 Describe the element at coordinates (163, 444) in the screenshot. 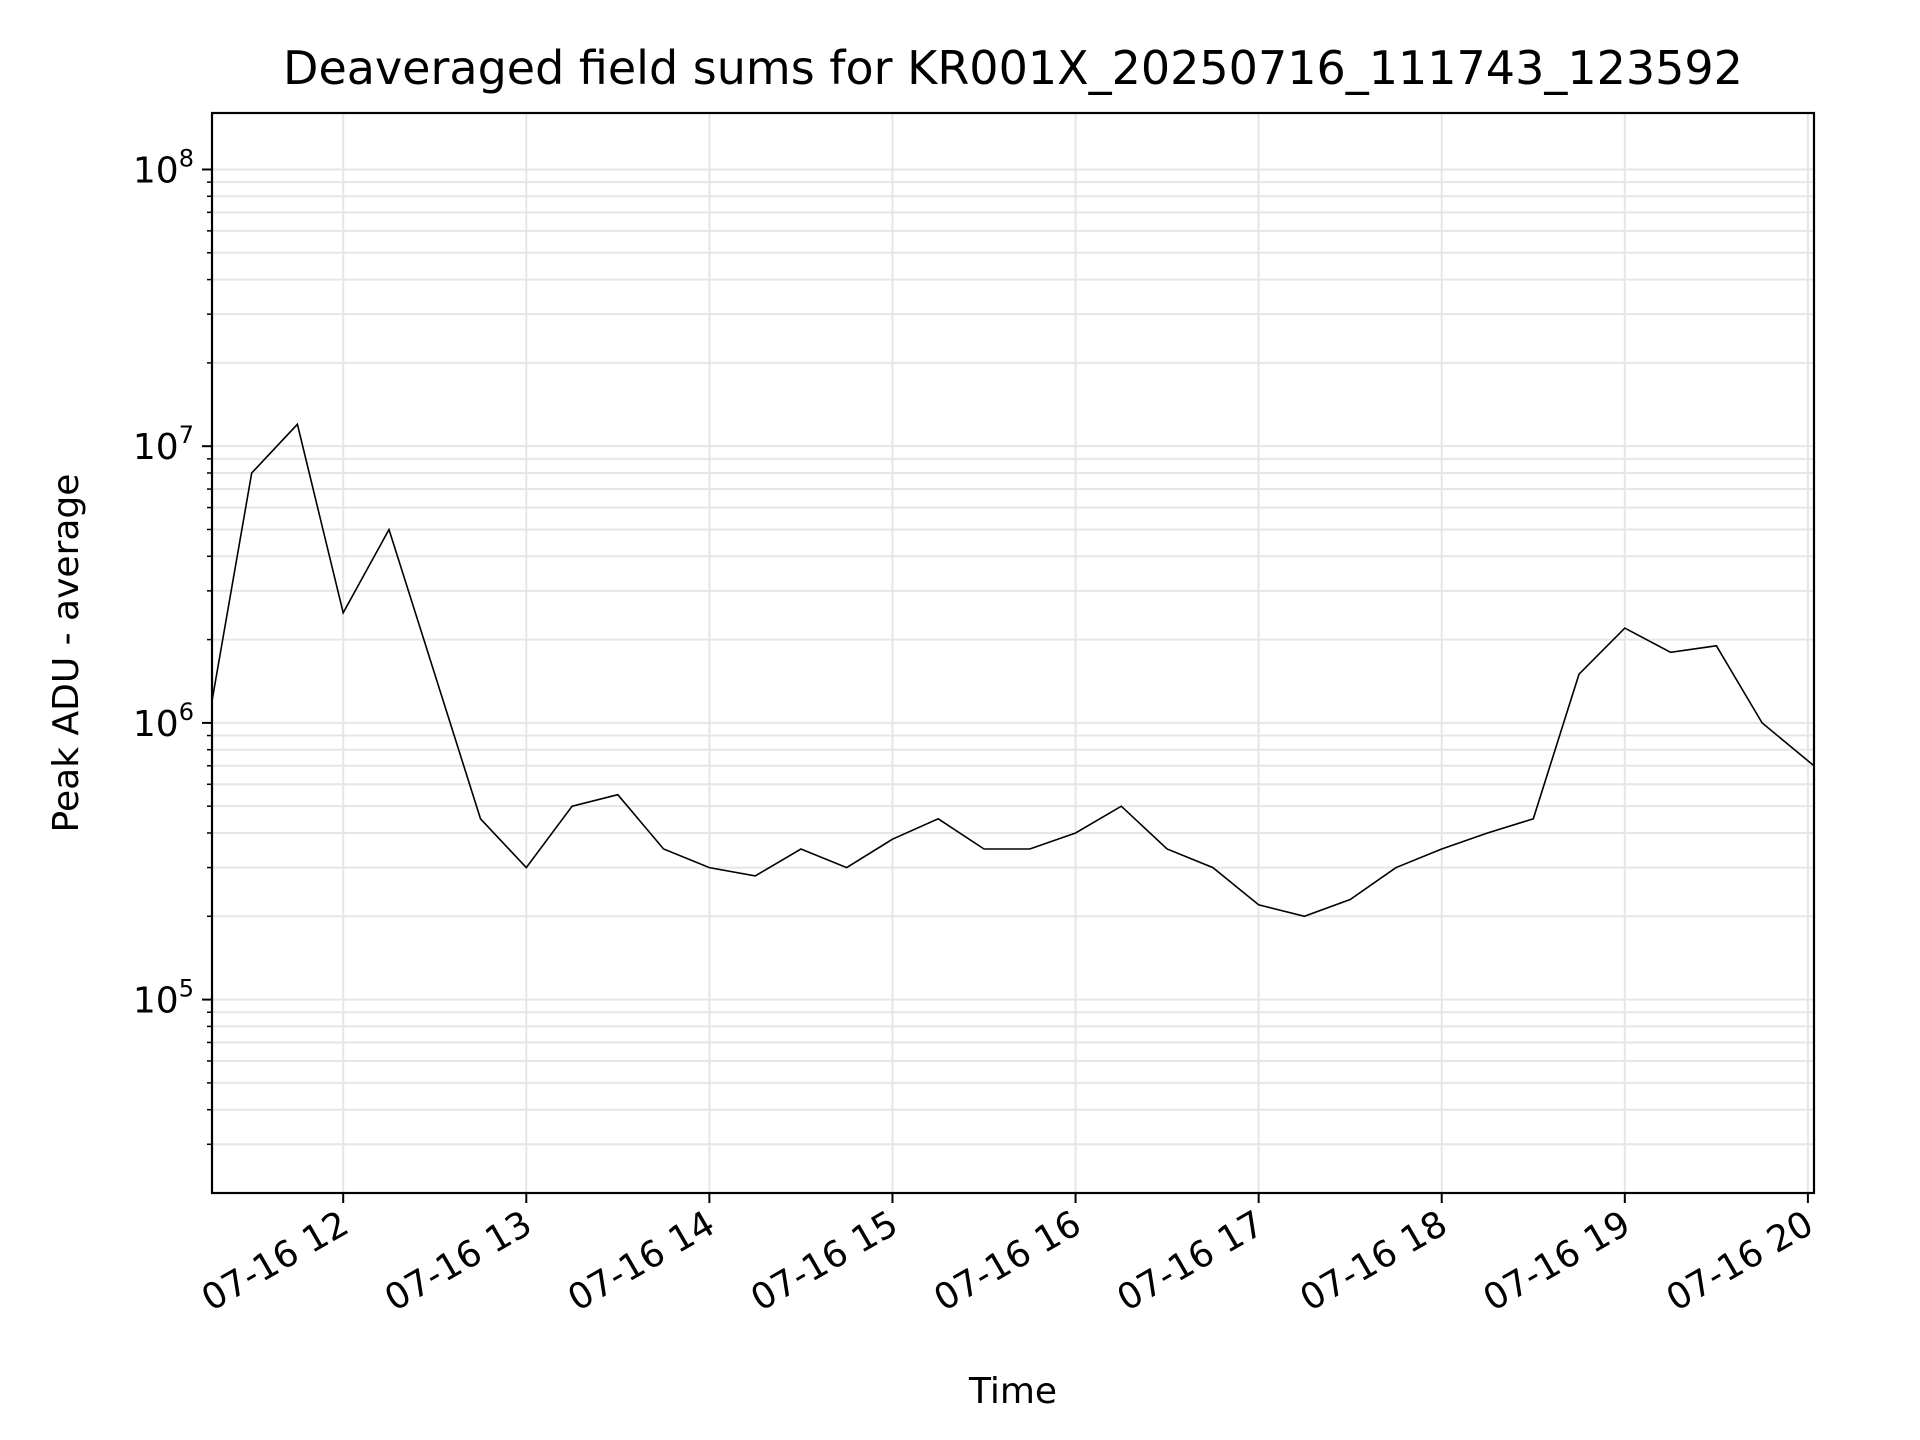

I see `y-tick-label: 10⁷` at that location.